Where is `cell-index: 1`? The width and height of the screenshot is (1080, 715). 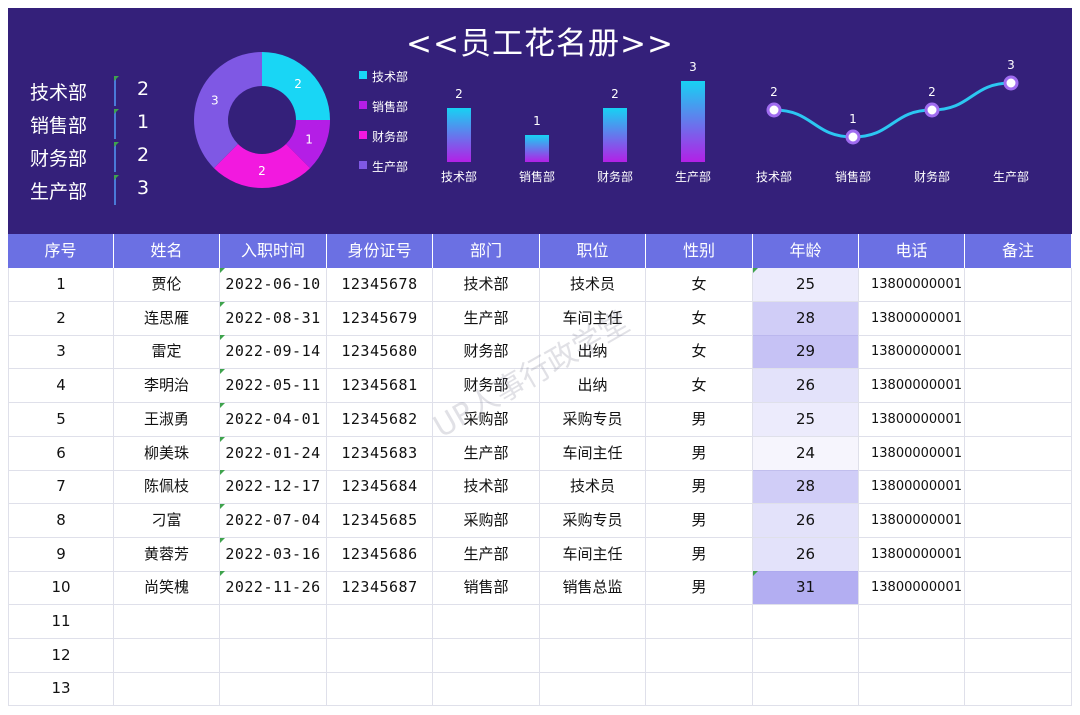 cell-index: 1 is located at coordinates (61, 284).